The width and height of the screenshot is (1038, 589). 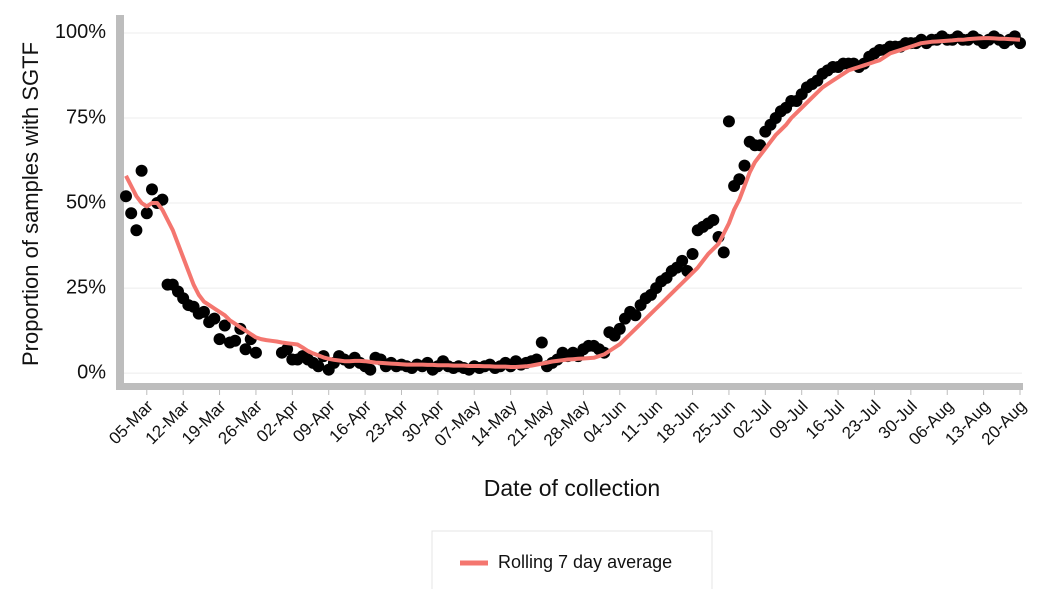 What do you see at coordinates (86, 202) in the screenshot?
I see `y-tick-label: 50%` at bounding box center [86, 202].